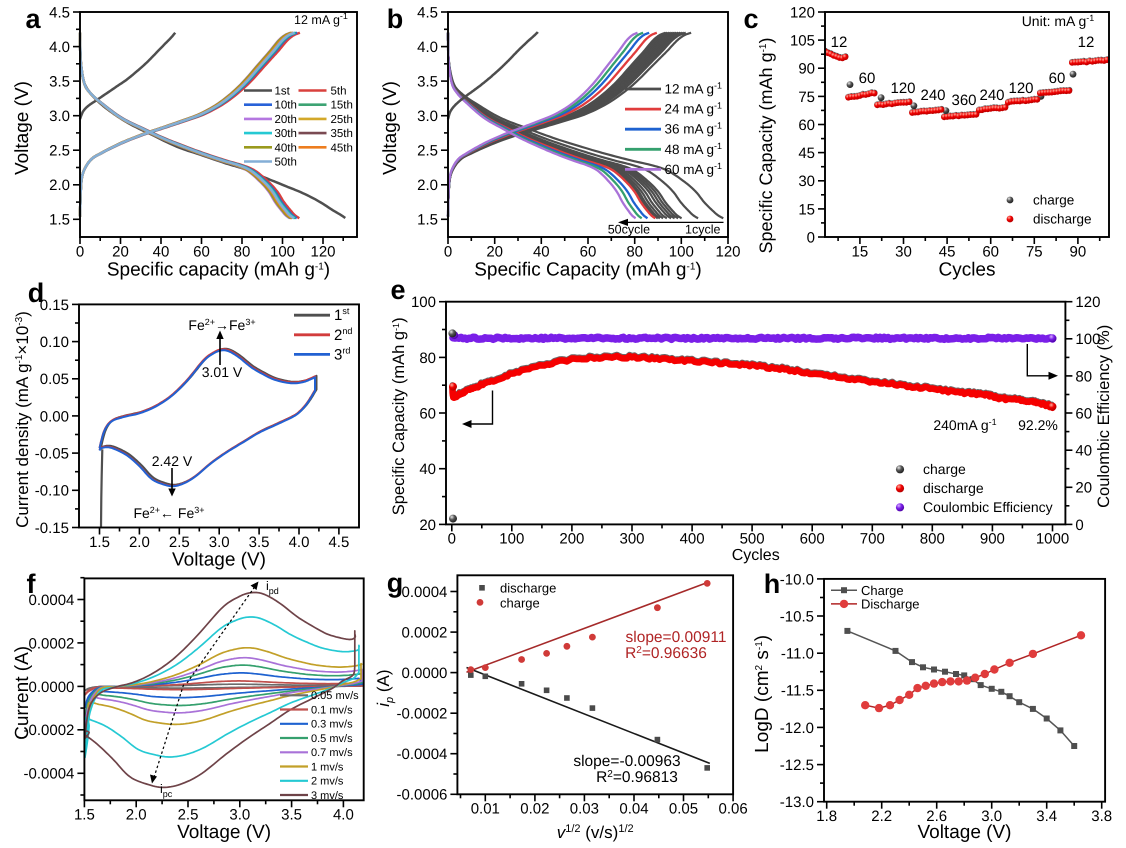  Describe the element at coordinates (33, 19) in the screenshot. I see `svg-text: a` at that location.